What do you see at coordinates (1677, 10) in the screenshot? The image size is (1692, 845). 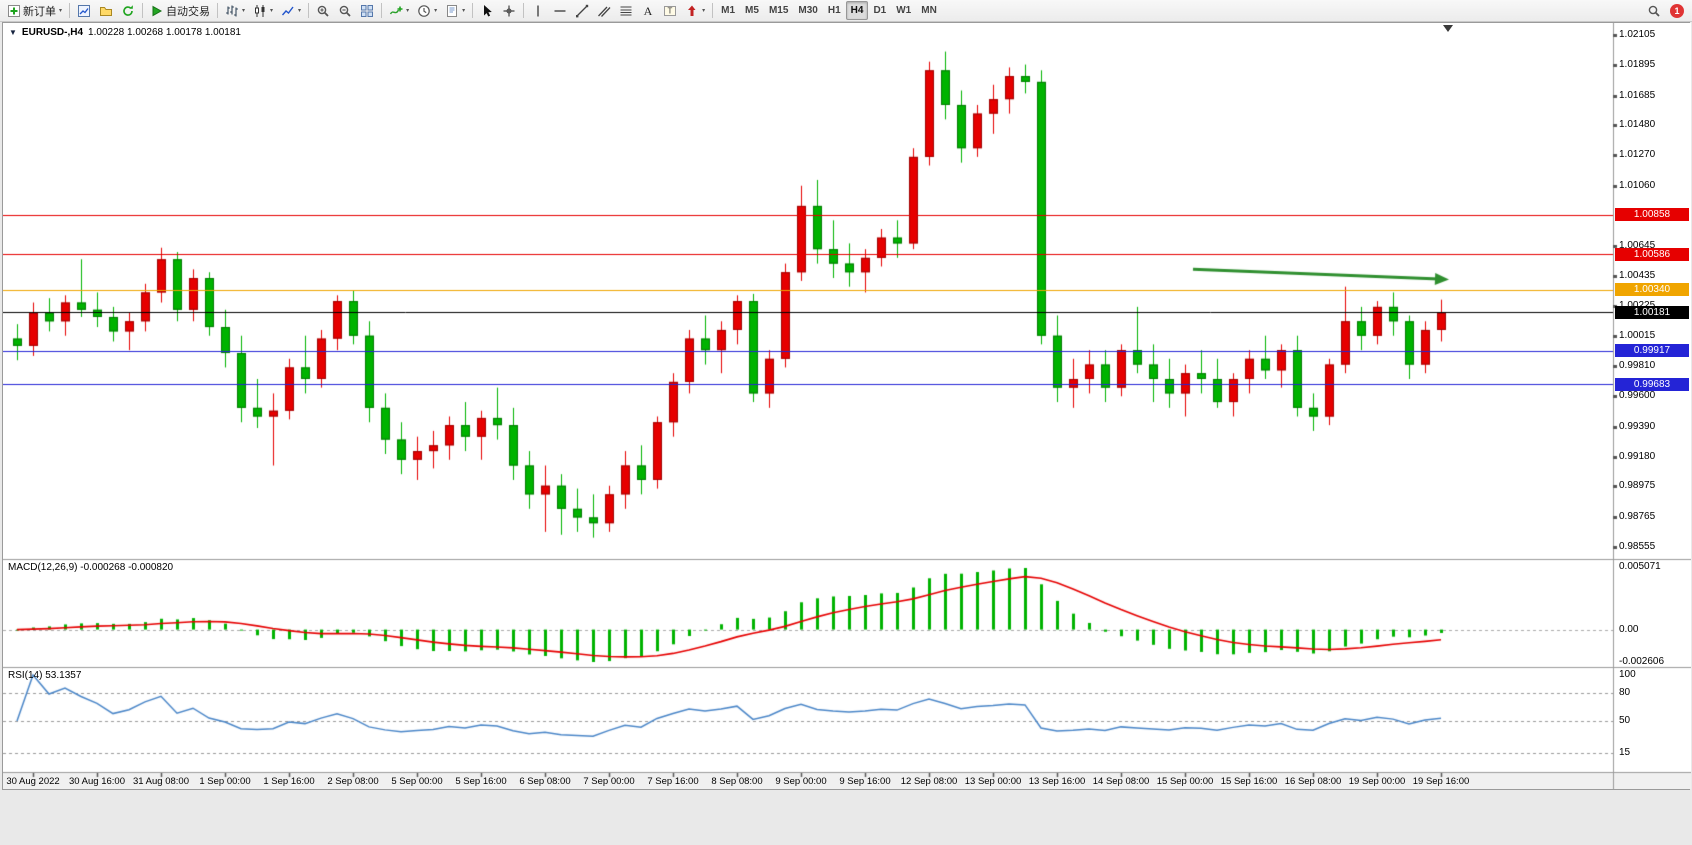 I see `notification-badge: 1` at bounding box center [1677, 10].